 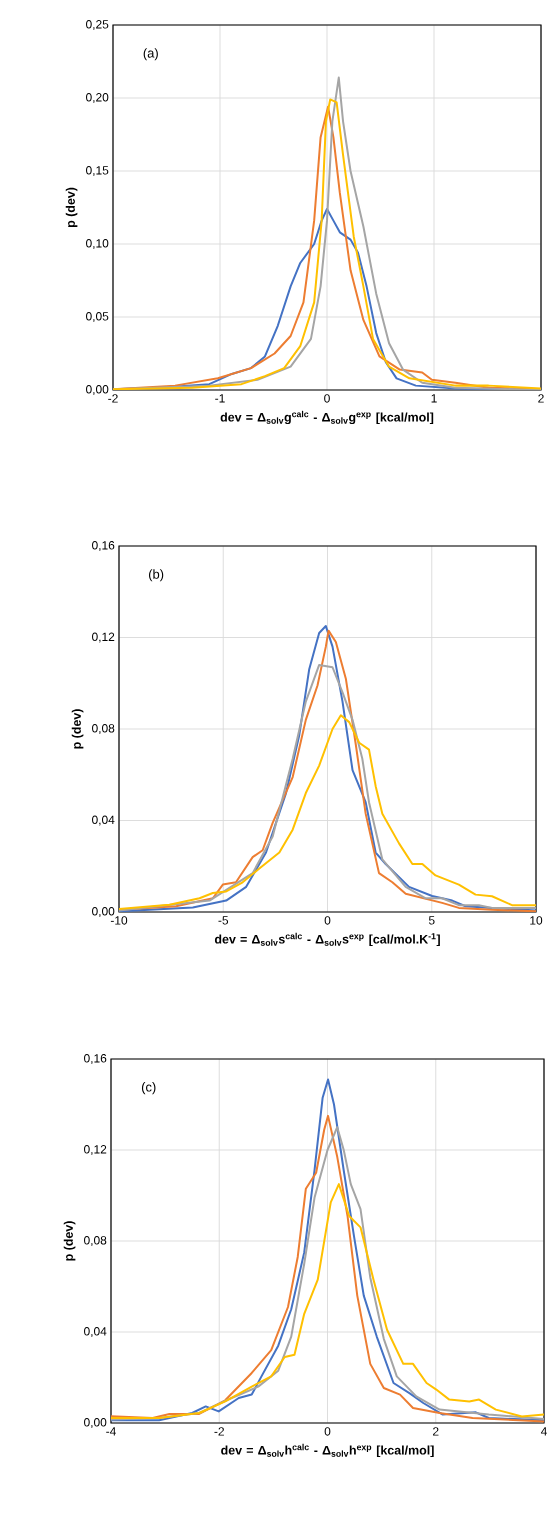 What do you see at coordinates (327, 417) in the screenshot?
I see `text: dev = Δ$_{solv}$g$^{calc}$ - Δ$_{solv}$g$^{exp}$ [kcal/mol]` at bounding box center [327, 417].